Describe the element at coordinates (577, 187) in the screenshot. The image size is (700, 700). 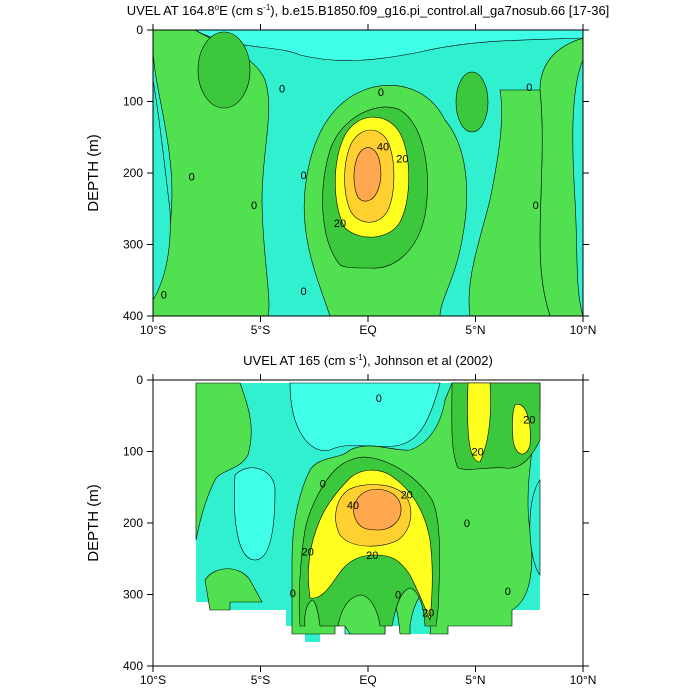
I see `contour-fill-right-aqua` at that location.